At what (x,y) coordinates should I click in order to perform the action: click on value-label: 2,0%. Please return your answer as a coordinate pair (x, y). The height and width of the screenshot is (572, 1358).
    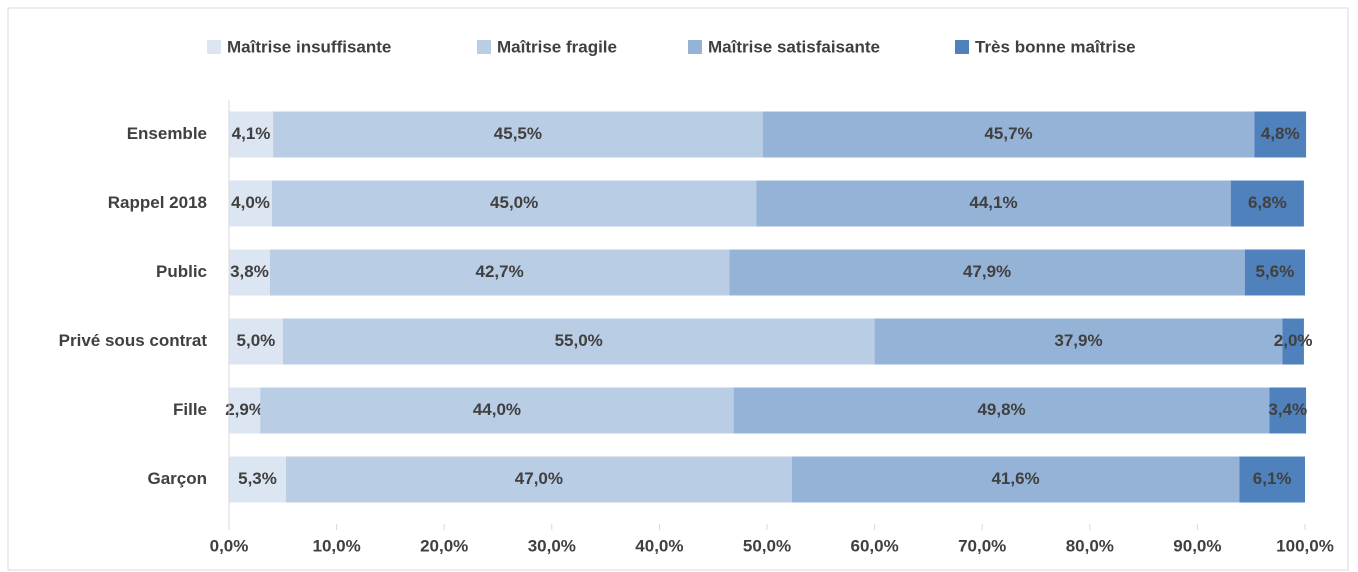
    Looking at the image, I should click on (1293, 340).